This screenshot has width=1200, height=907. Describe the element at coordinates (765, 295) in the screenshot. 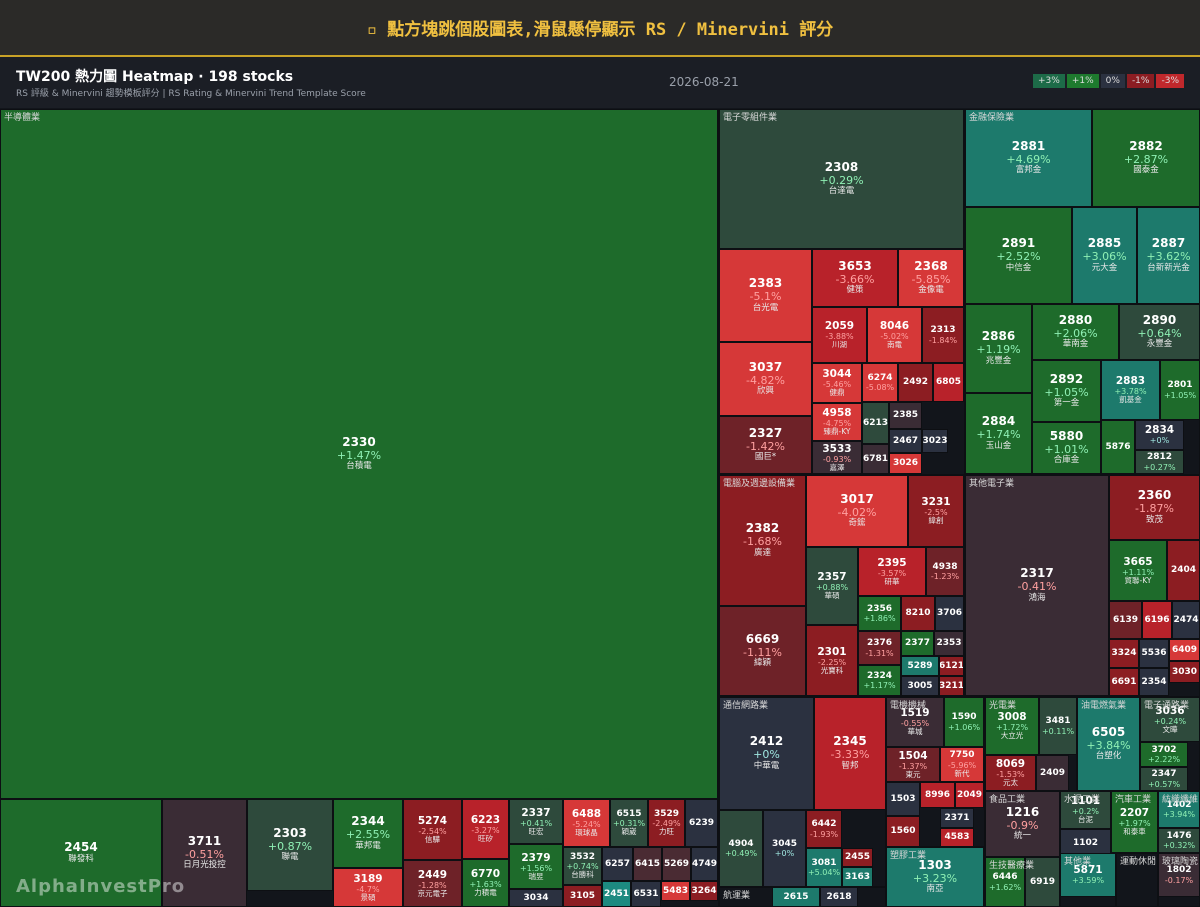

I see `stock-tile: 2383 -5.1% 台光電` at that location.